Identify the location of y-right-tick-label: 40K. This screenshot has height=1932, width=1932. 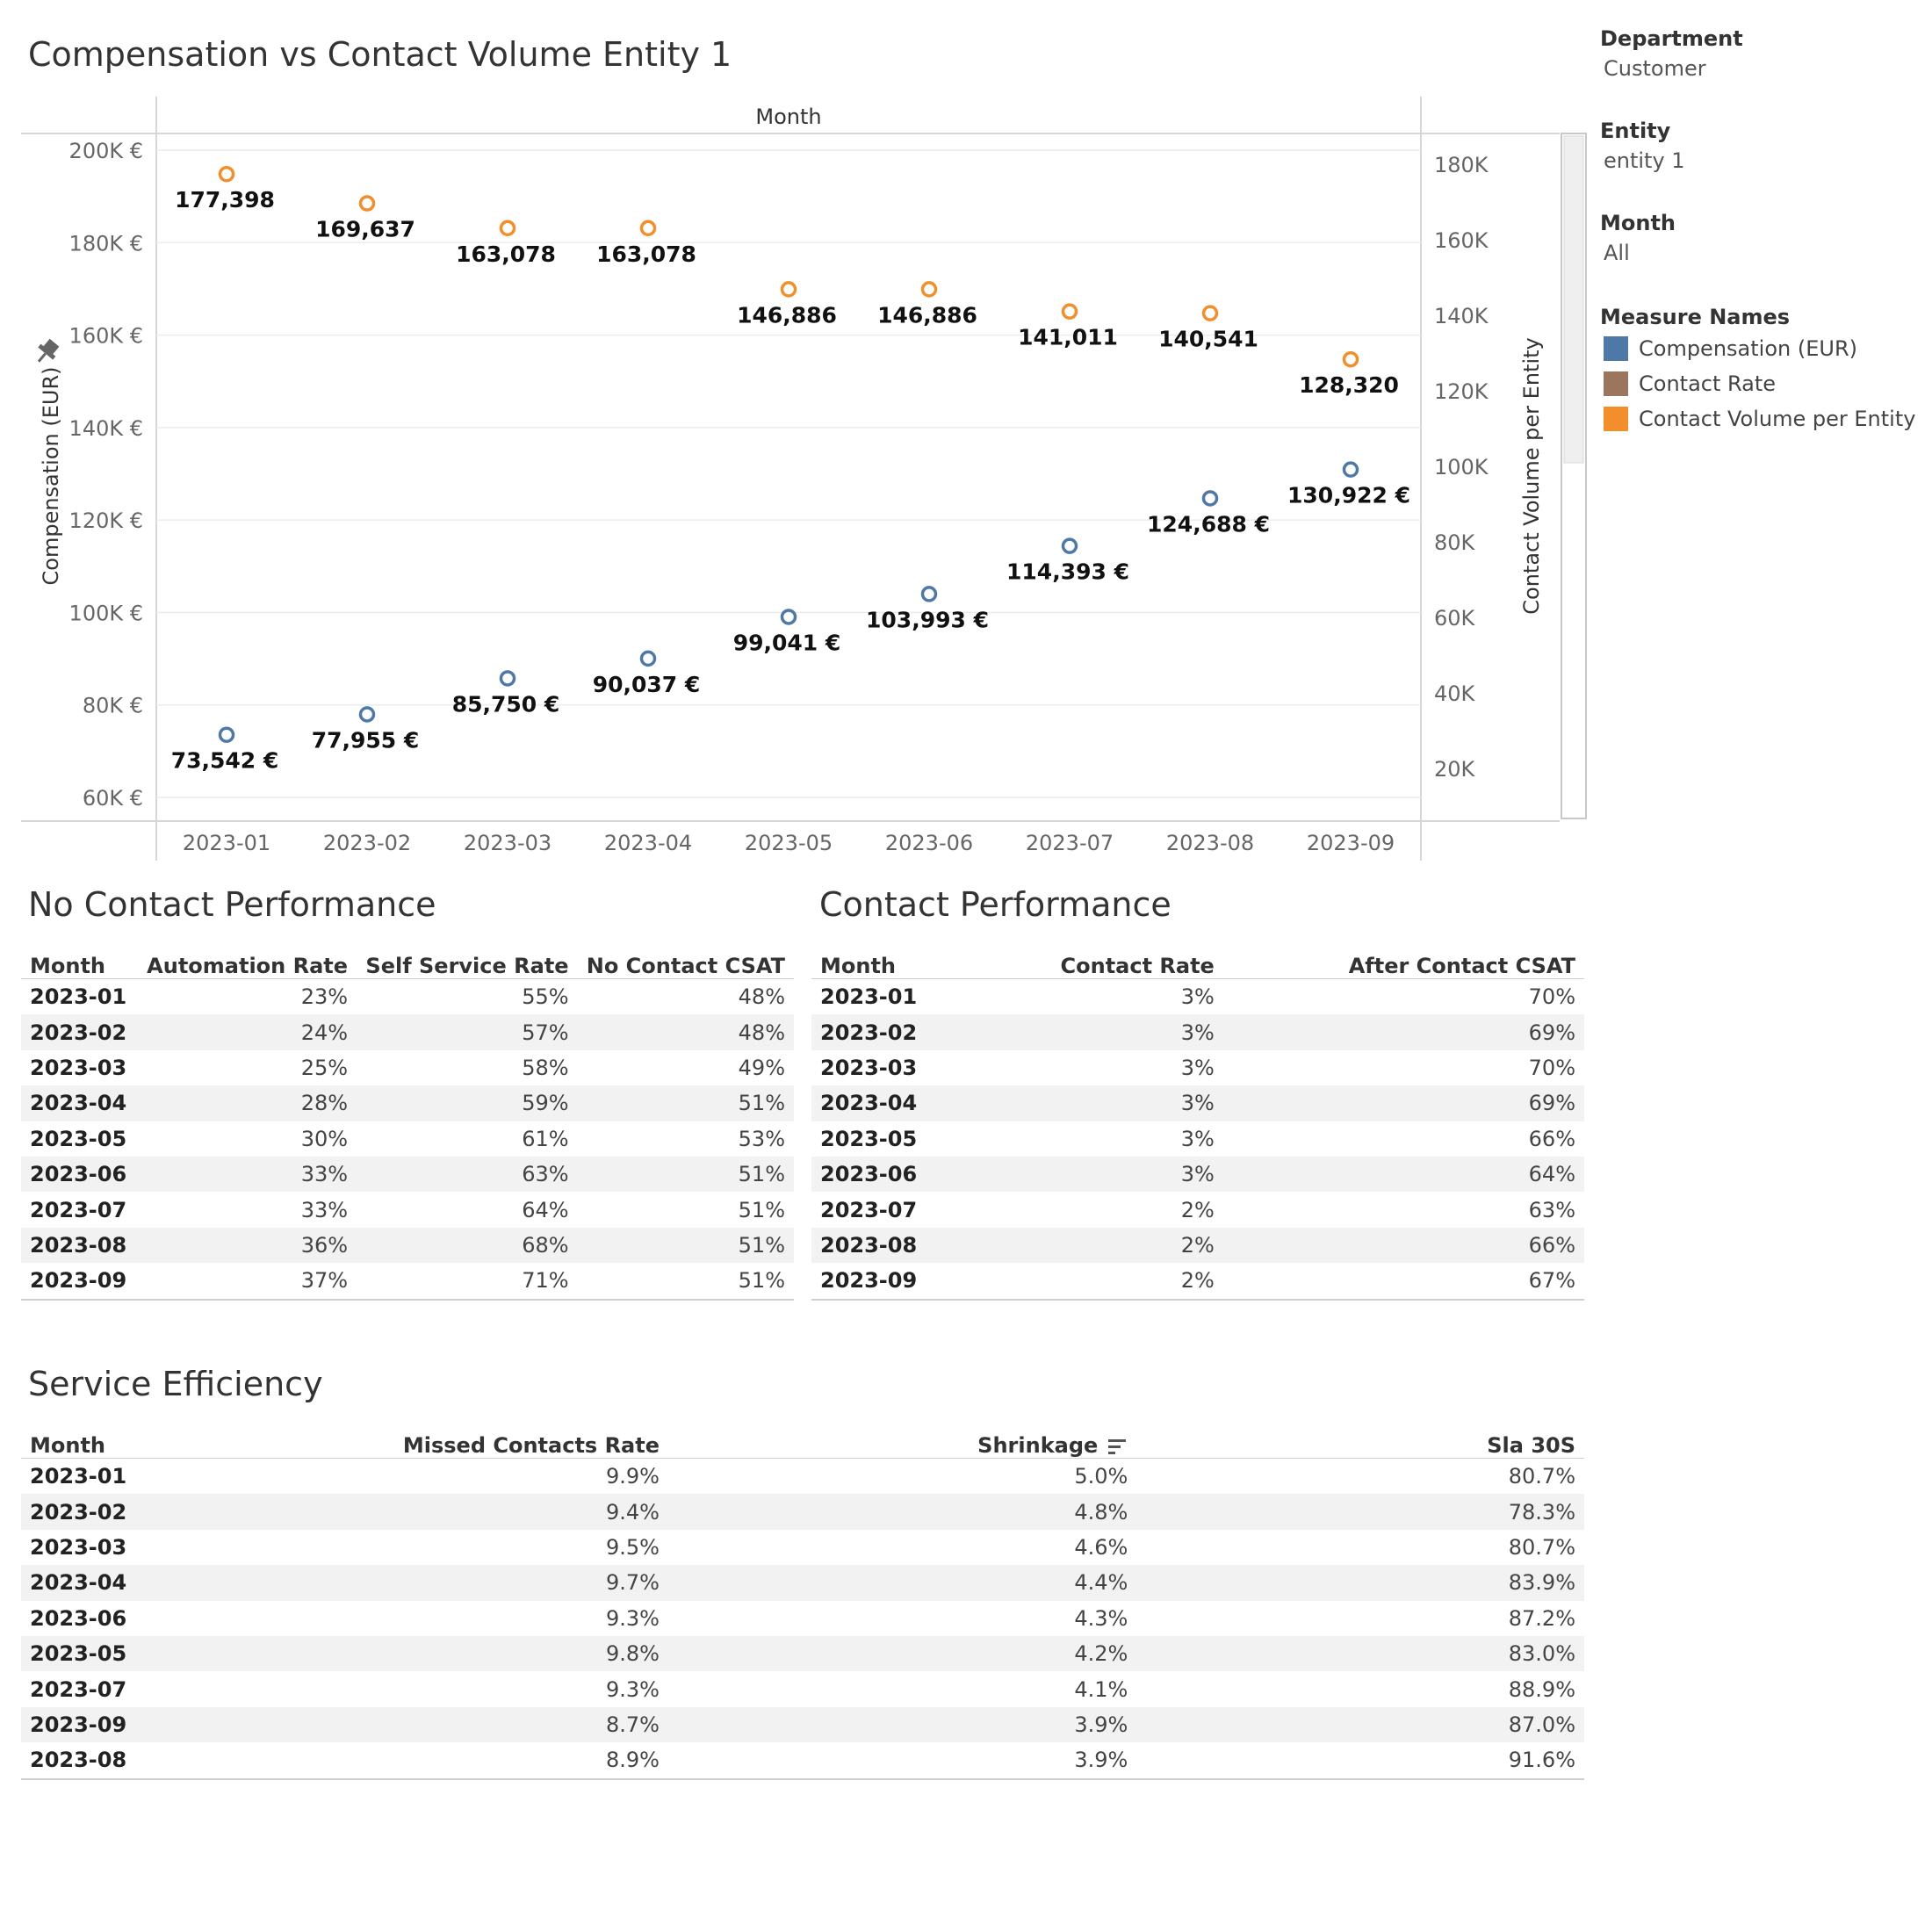
(1455, 693).